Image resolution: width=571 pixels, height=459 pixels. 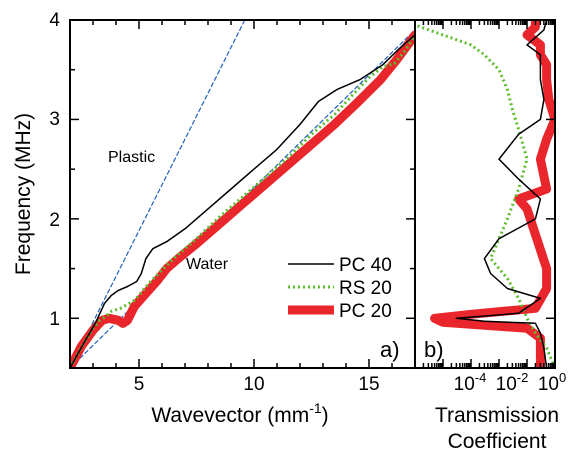 What do you see at coordinates (54, 20) in the screenshot?
I see `y-tick-label-4: 4` at bounding box center [54, 20].